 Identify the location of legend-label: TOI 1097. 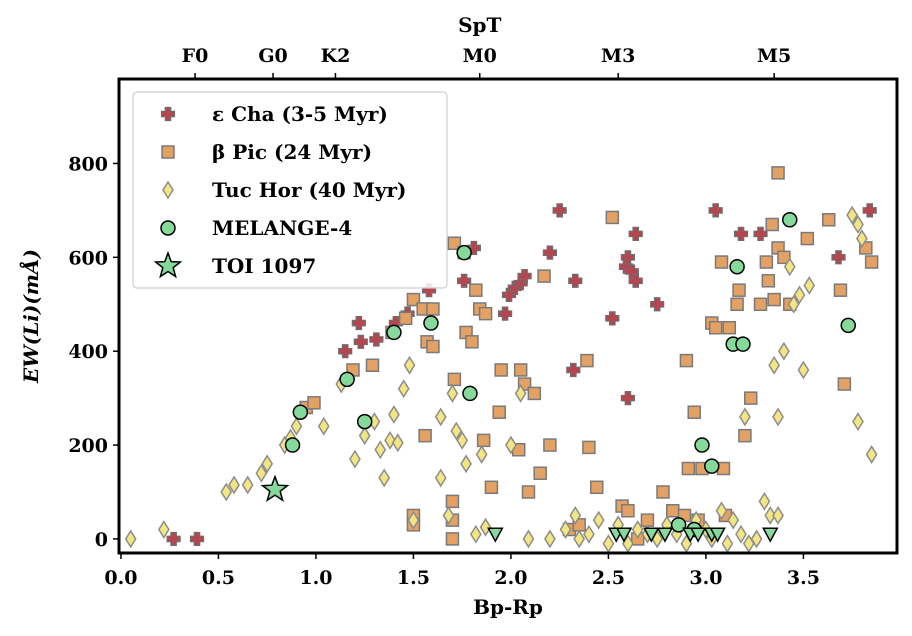
(264, 266).